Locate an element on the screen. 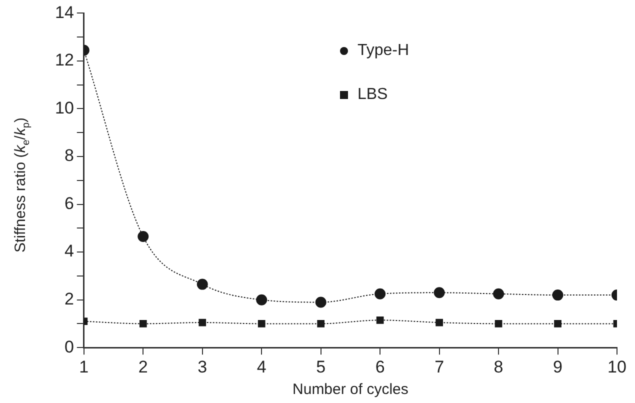 Image resolution: width=635 pixels, height=403 pixels. x-tick-label: 9 is located at coordinates (557, 366).